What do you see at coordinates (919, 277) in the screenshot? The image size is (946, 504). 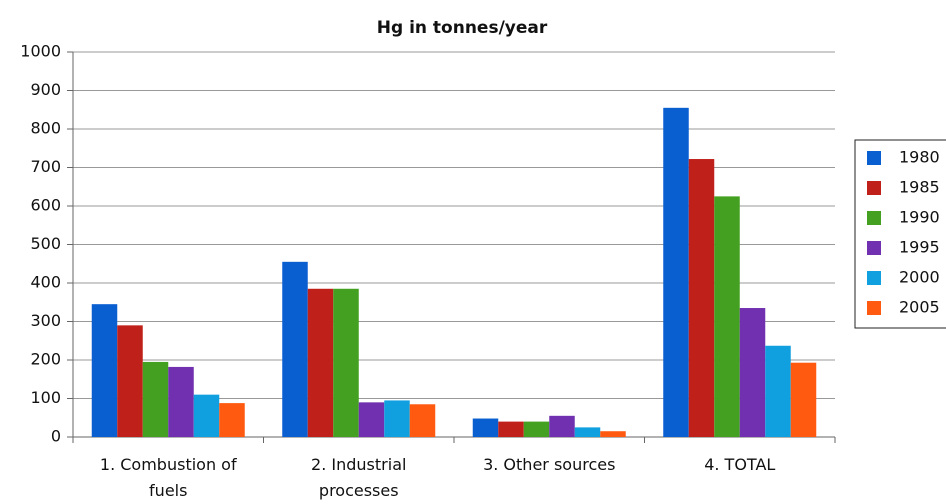 I see `legend-label: 2000` at bounding box center [919, 277].